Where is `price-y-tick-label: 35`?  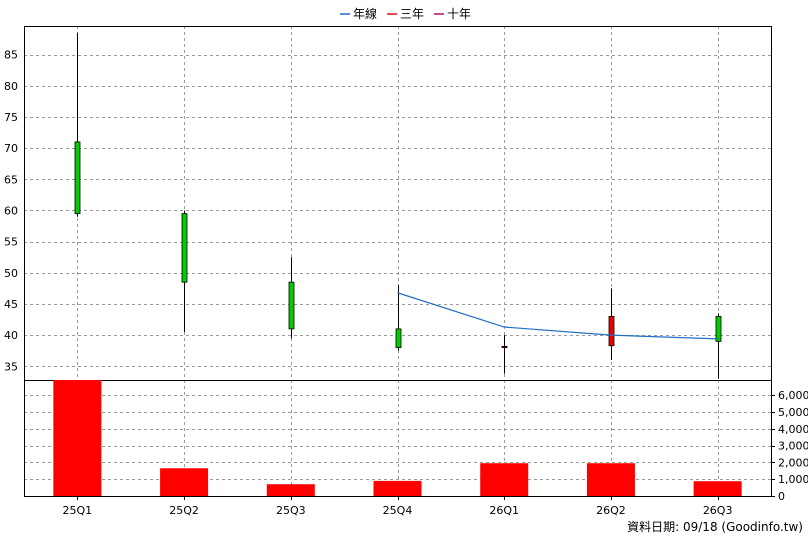 price-y-tick-label: 35 is located at coordinates (11, 366).